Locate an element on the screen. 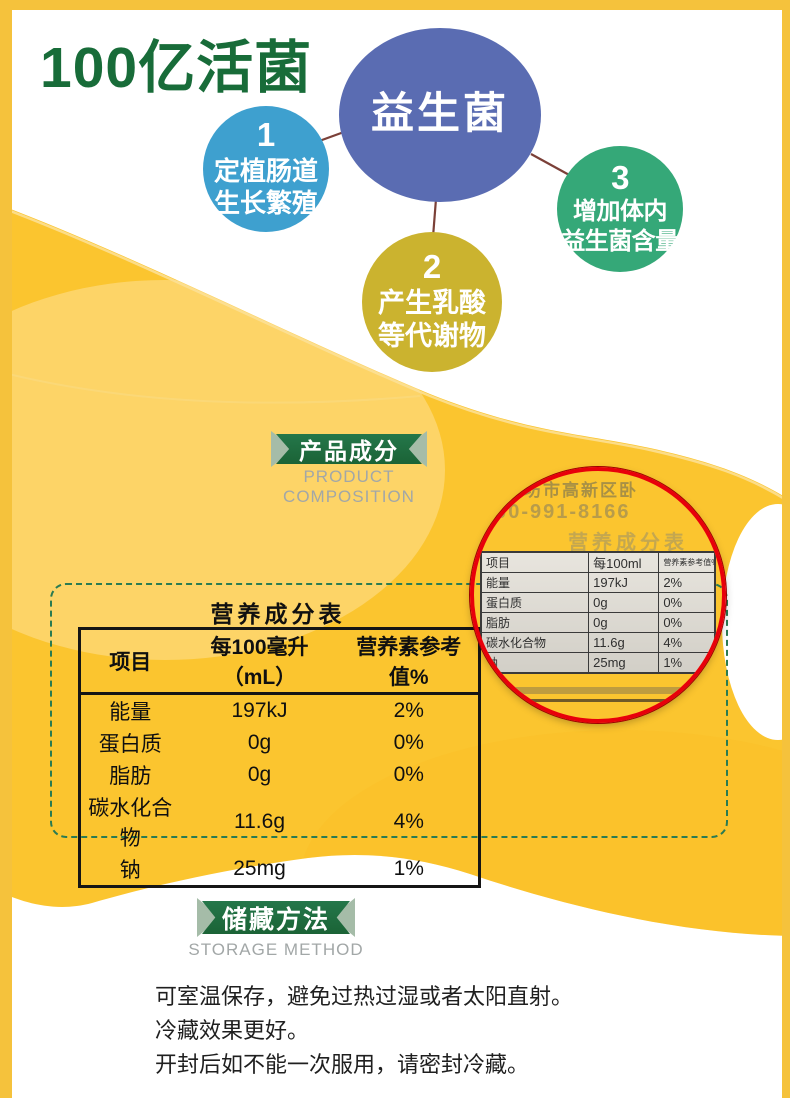 The image size is (790, 1098). node-1-line1: 定植肠道 is located at coordinates (265, 170).